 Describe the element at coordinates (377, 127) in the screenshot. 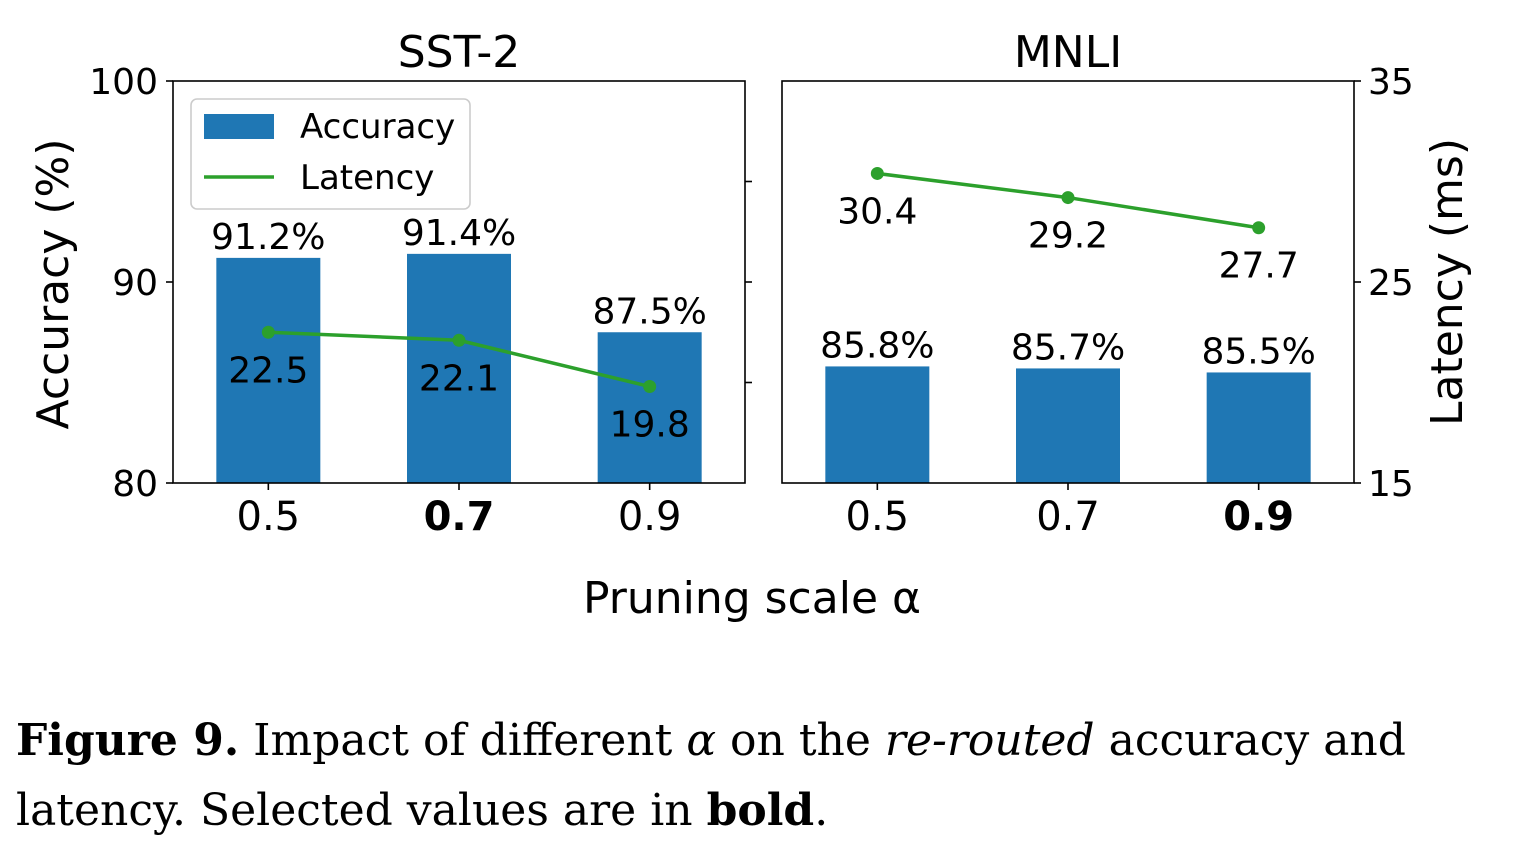

I see `legend-accuracy-label: Accuracy` at that location.